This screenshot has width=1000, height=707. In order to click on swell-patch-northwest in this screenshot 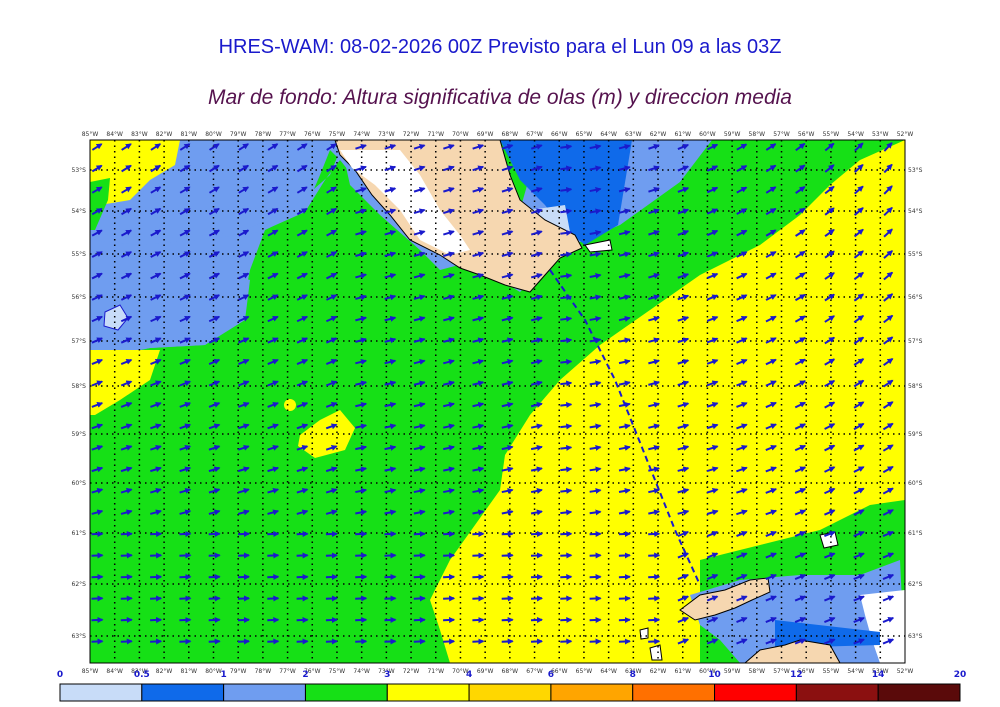, I will do `click(135, 172)`.